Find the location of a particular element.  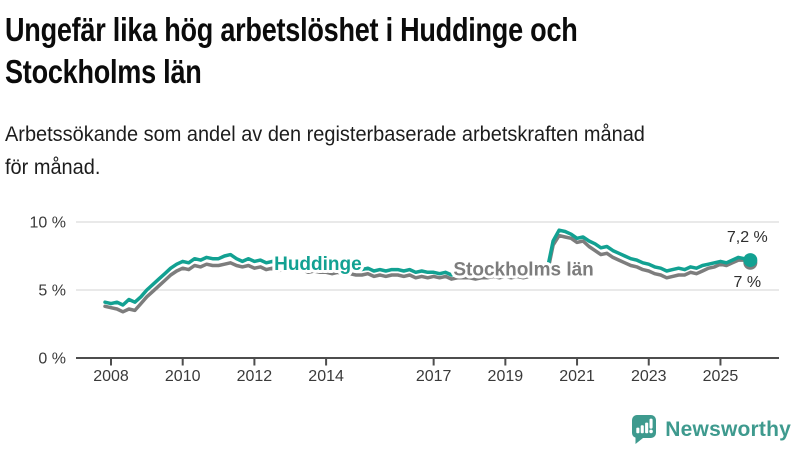

y-axis-tick-label: 10 % is located at coordinates (48, 223).